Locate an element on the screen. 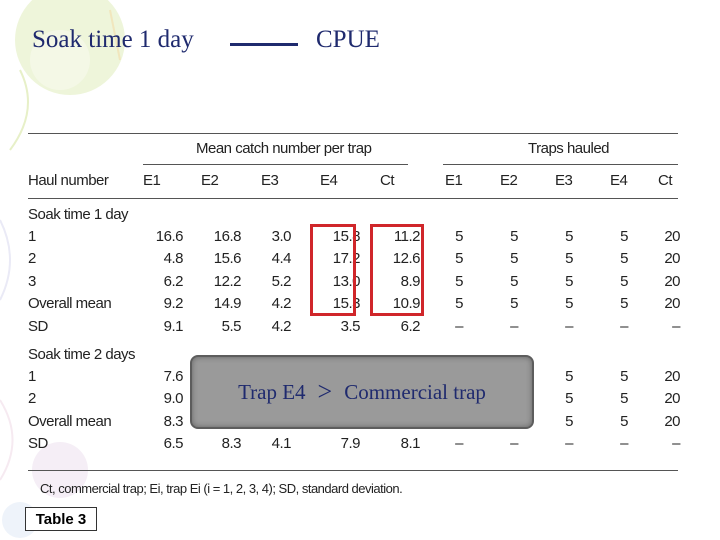  table-cell: 16.8 is located at coordinates (227, 236).